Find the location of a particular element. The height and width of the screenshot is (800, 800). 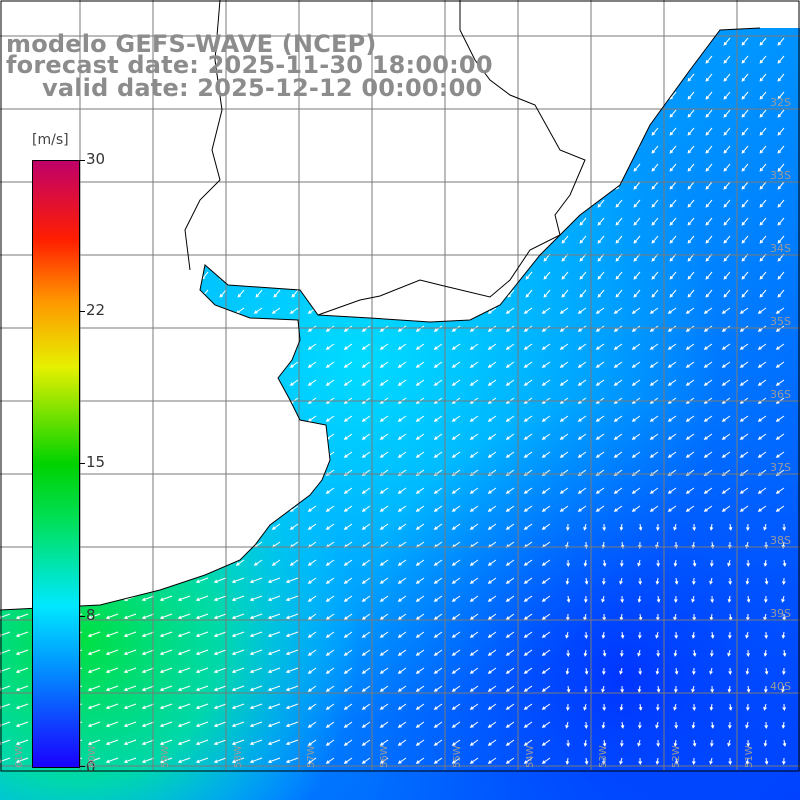

latitude-label: 38S is located at coordinates (780, 540).